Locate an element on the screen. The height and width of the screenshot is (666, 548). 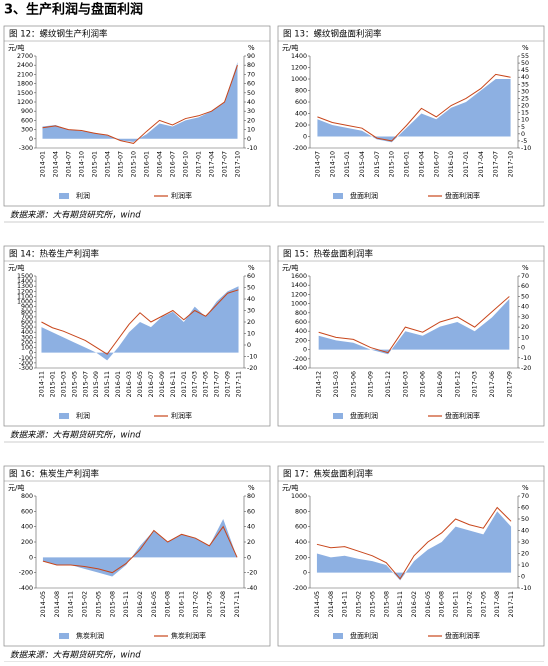
legend-label: 焦炭利润率 is located at coordinates (188, 635).